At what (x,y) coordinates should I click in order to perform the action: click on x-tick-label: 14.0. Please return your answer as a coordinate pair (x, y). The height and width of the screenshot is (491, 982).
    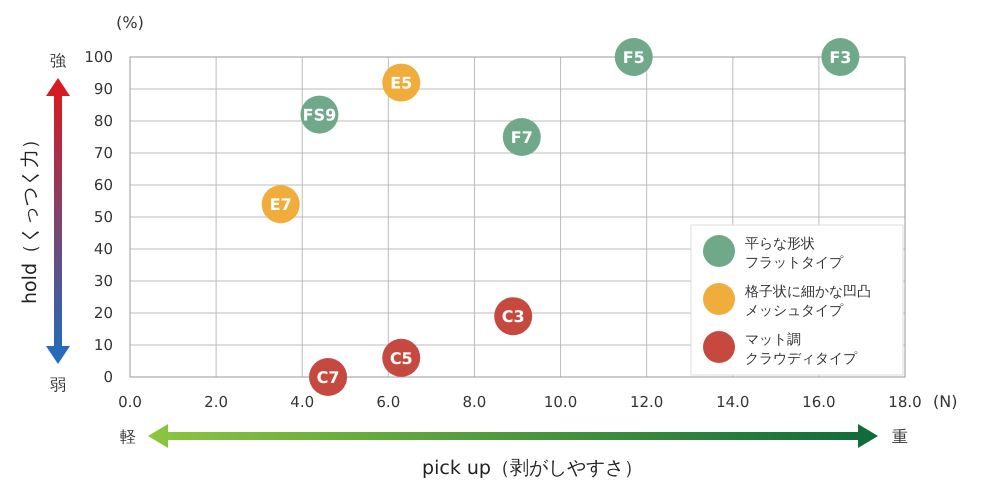
    Looking at the image, I should click on (733, 402).